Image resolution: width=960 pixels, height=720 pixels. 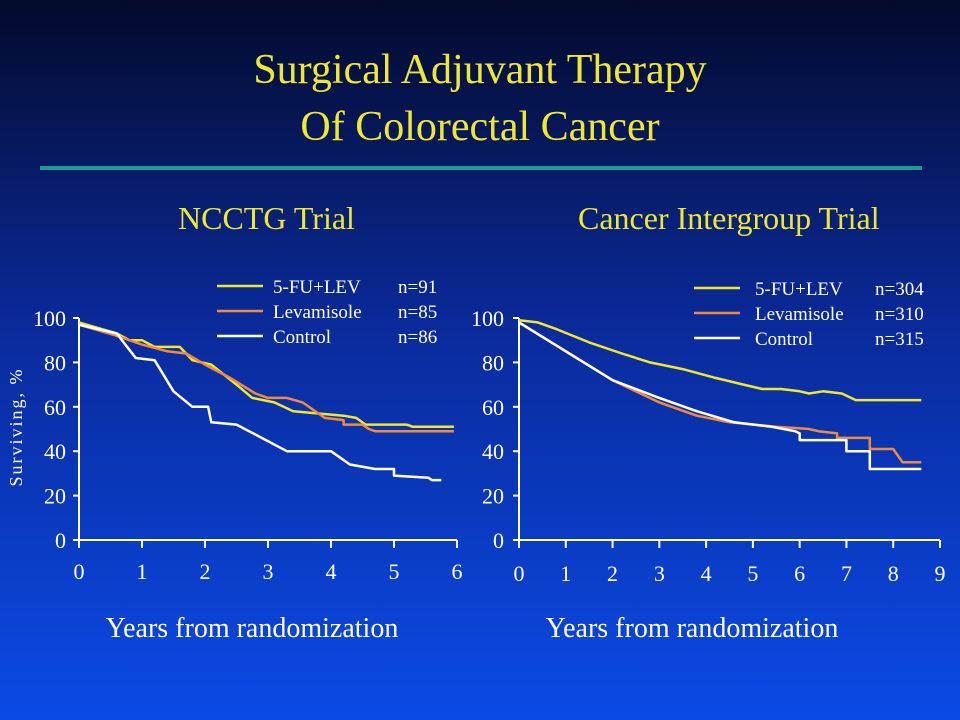 I want to click on intergroup-x-tick-label: 0, so click(x=519, y=573).